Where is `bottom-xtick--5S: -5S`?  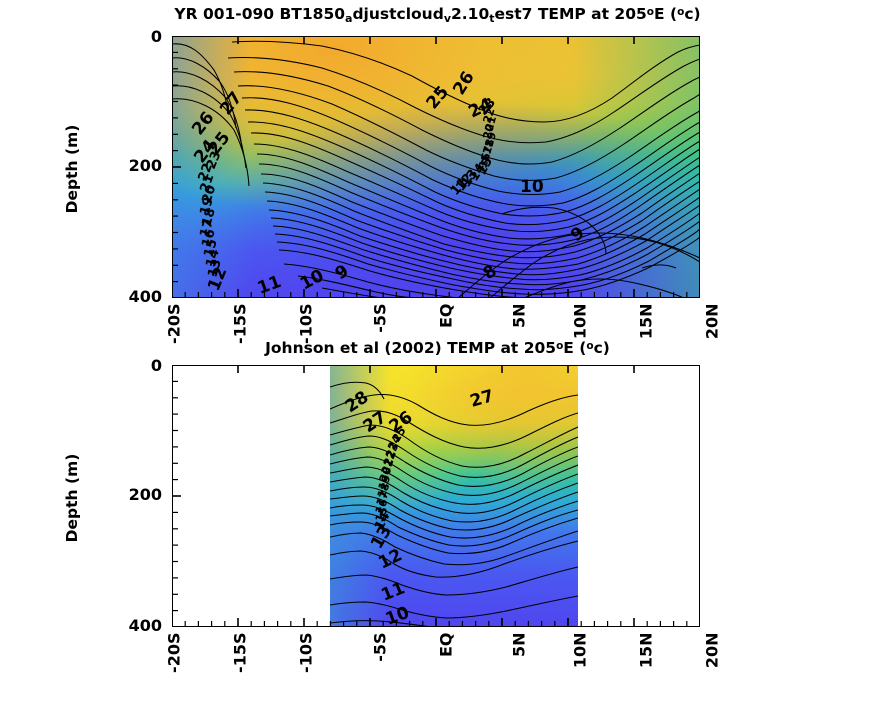
bottom-xtick--5S: -5S is located at coordinates (380, 647).